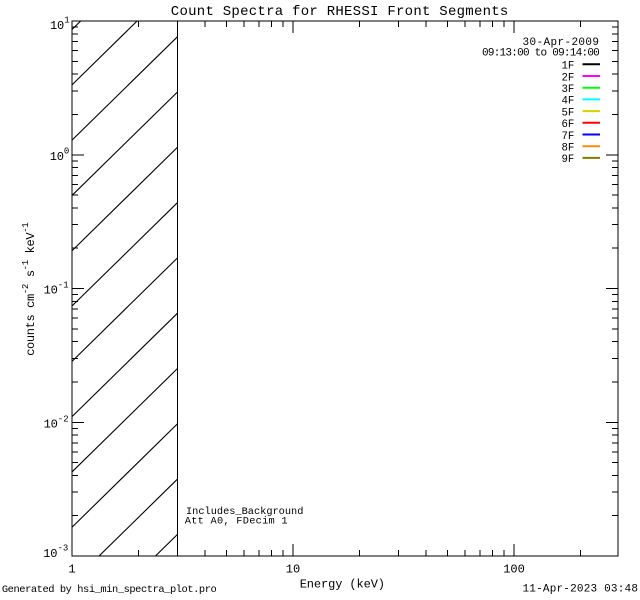  Describe the element at coordinates (340, 12) in the screenshot. I see `svg-text:Count Spectra for RHESSI Front: Count Spectra for RHESSI Front Segments` at that location.